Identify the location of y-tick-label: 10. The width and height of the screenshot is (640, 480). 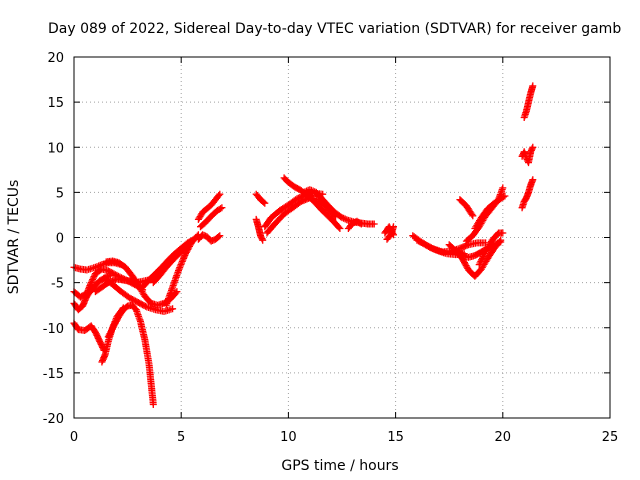
(55, 148).